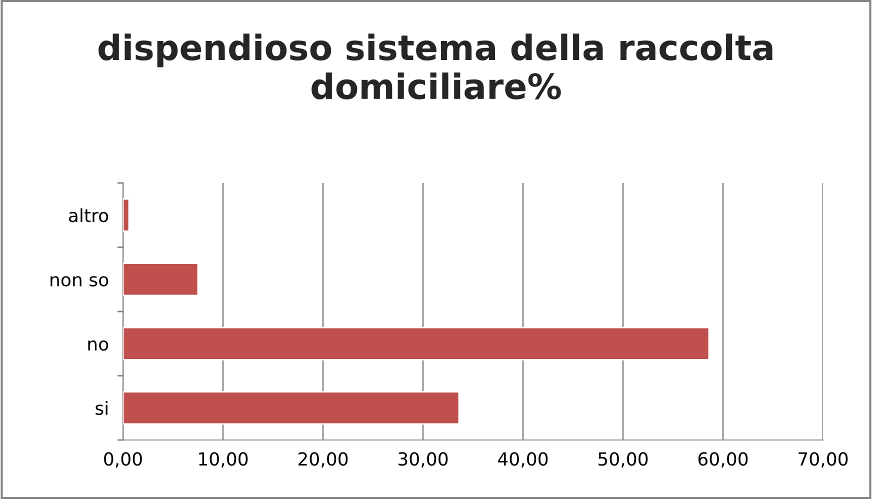 This screenshot has height=499, width=872. What do you see at coordinates (98, 345) in the screenshot?
I see `y-tick-label: no` at bounding box center [98, 345].